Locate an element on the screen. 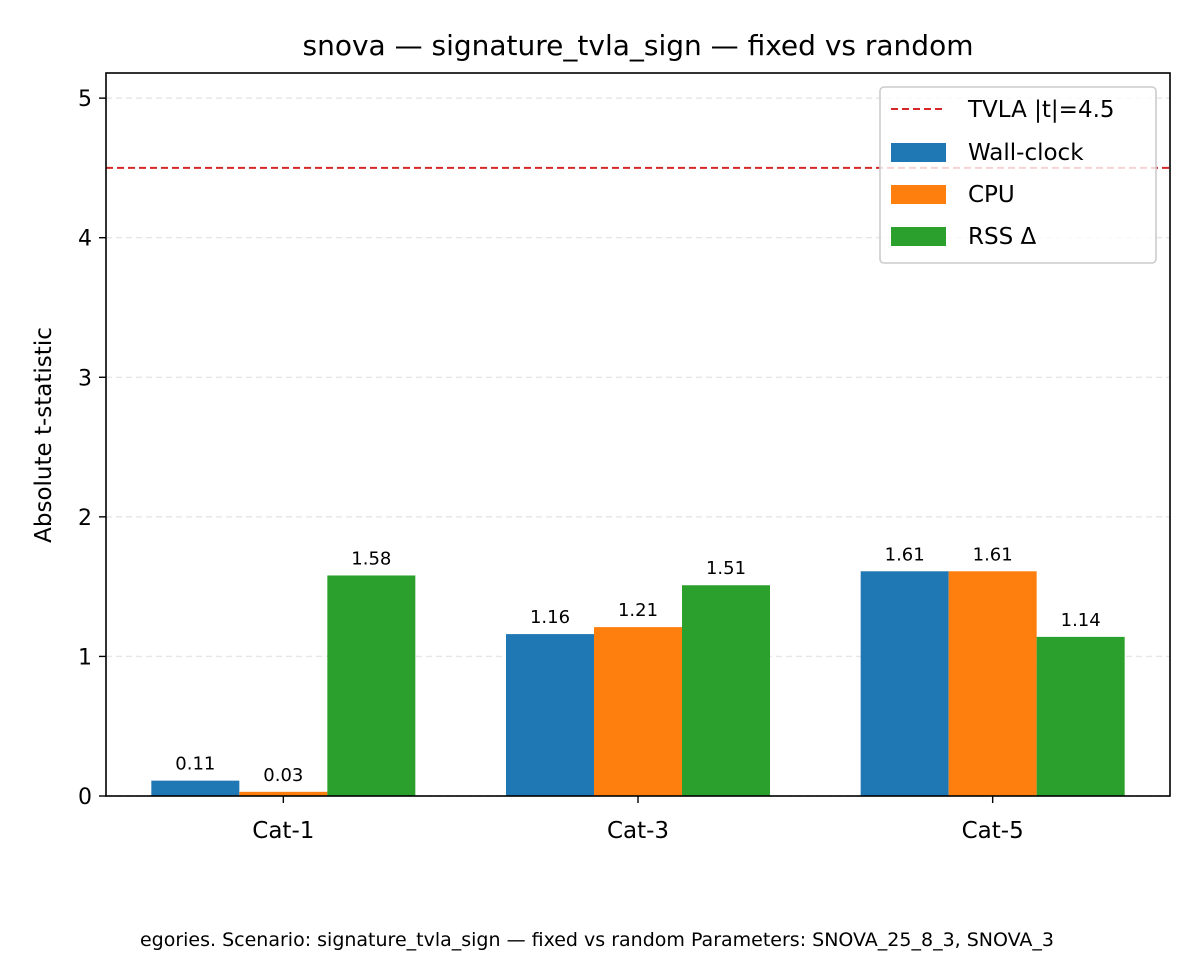 This screenshot has width=1200, height=960. y-tick-label: 4 is located at coordinates (85, 239).